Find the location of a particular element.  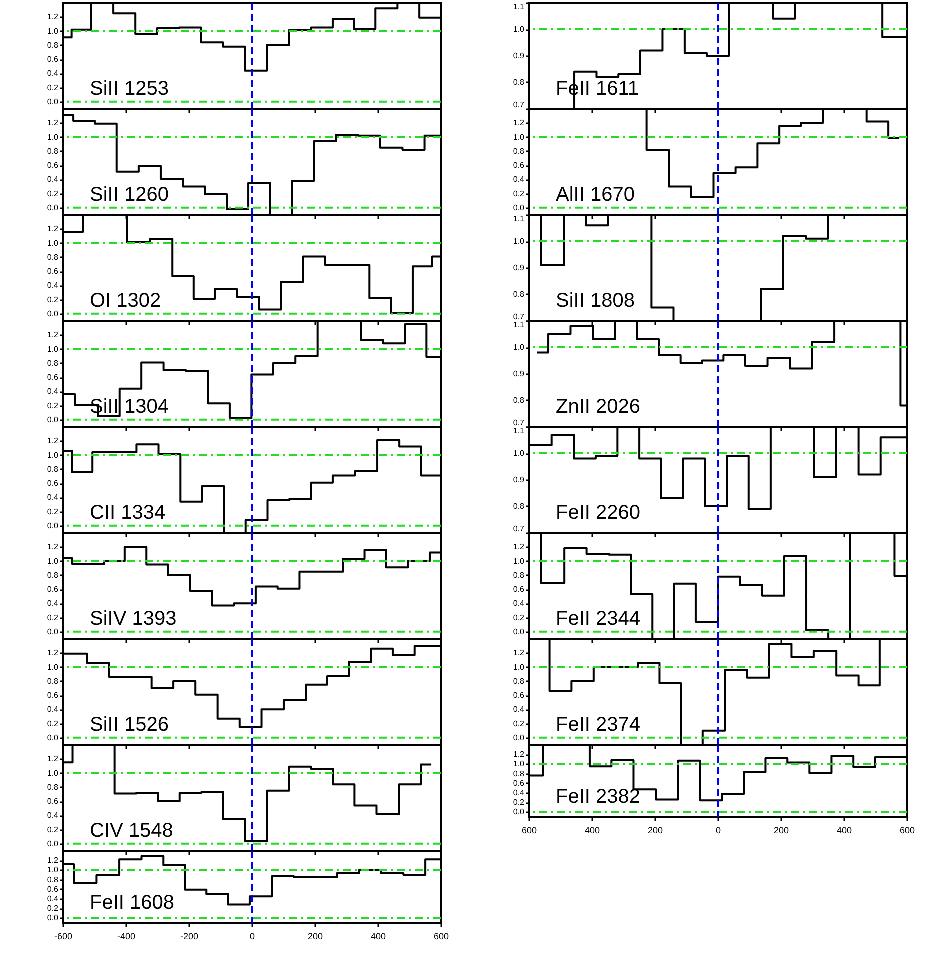

text: AlII 1670 is located at coordinates (595, 195).